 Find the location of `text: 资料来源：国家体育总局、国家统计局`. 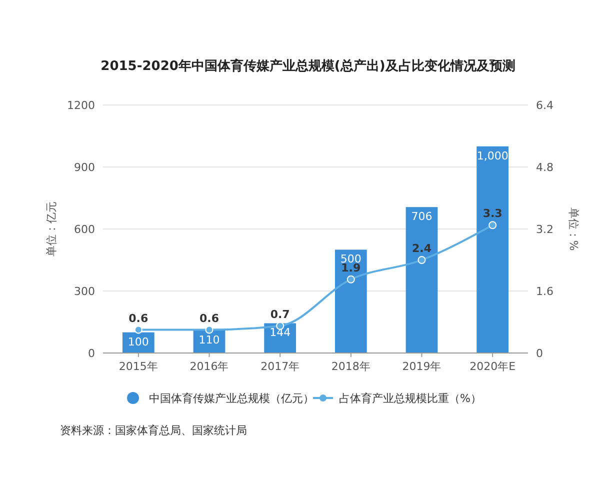

text: 资料来源：国家体育总局、国家统计局 is located at coordinates (153, 430).